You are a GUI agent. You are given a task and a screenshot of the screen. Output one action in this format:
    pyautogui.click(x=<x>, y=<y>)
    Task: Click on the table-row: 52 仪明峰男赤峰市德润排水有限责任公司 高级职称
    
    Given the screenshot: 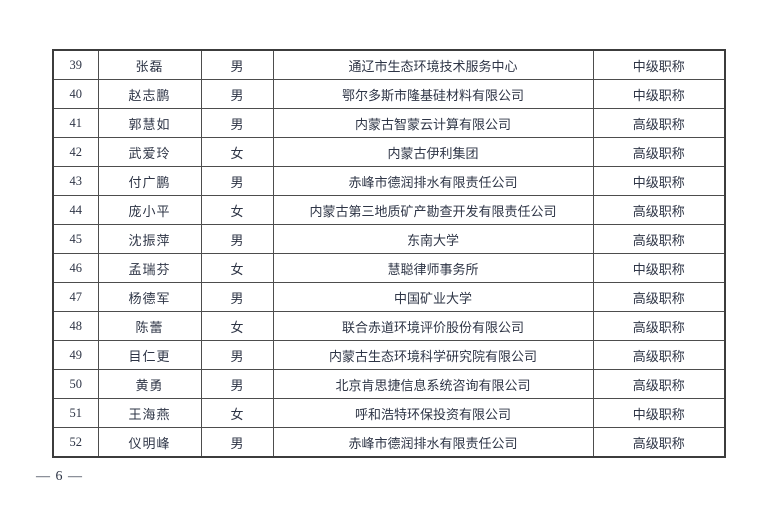 What is the action you would take?
    pyautogui.click(x=389, y=442)
    